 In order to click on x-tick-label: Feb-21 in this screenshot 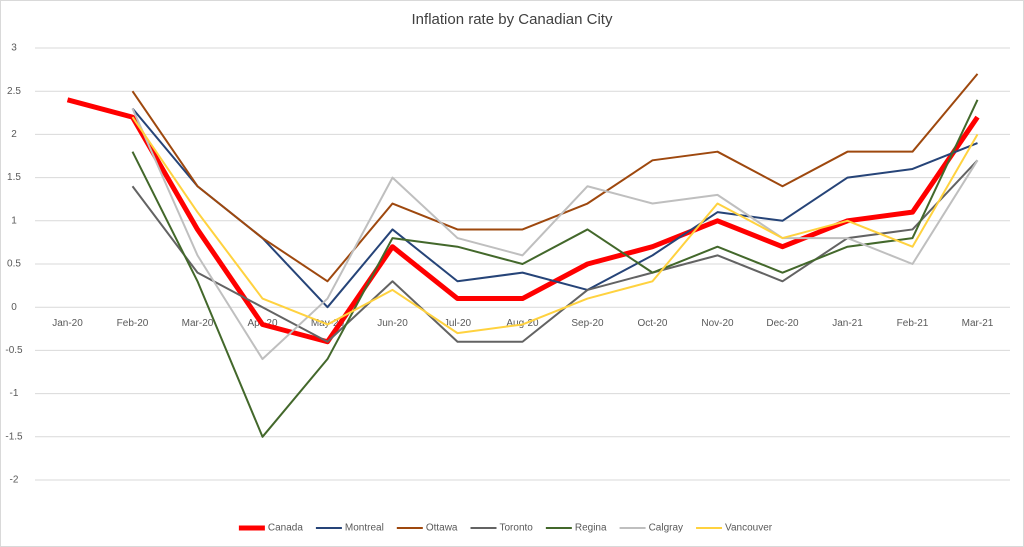, I will do `click(913, 323)`.